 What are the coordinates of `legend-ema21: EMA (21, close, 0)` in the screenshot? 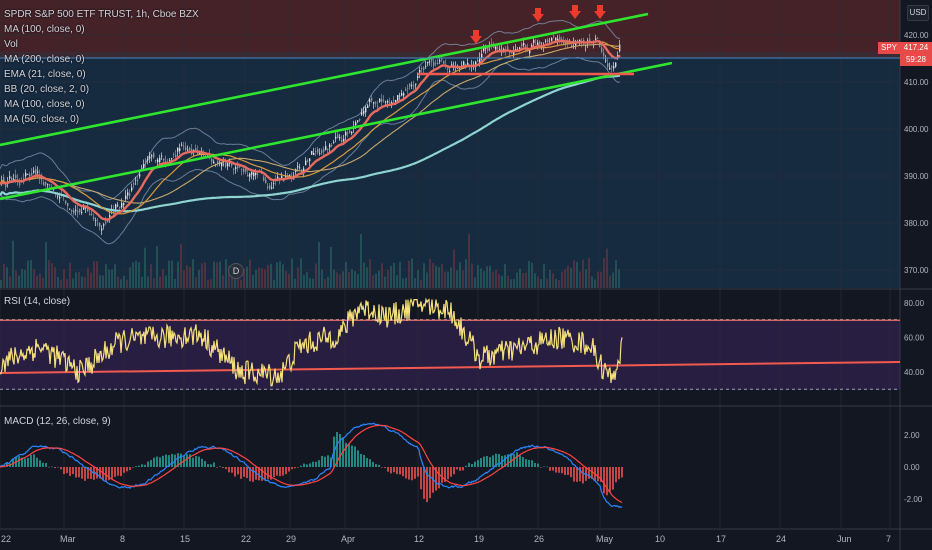 It's located at (45, 74).